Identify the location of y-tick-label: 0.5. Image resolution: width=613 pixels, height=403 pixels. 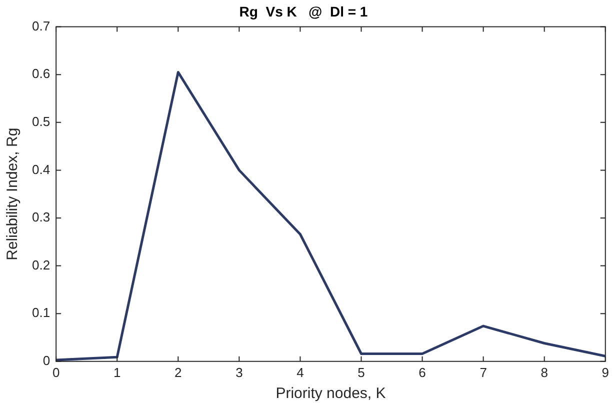
(41, 121).